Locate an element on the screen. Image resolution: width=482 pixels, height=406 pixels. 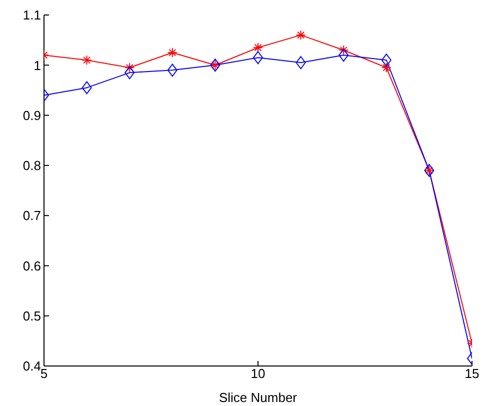
y-tick-label: 0.7 is located at coordinates (31, 216).